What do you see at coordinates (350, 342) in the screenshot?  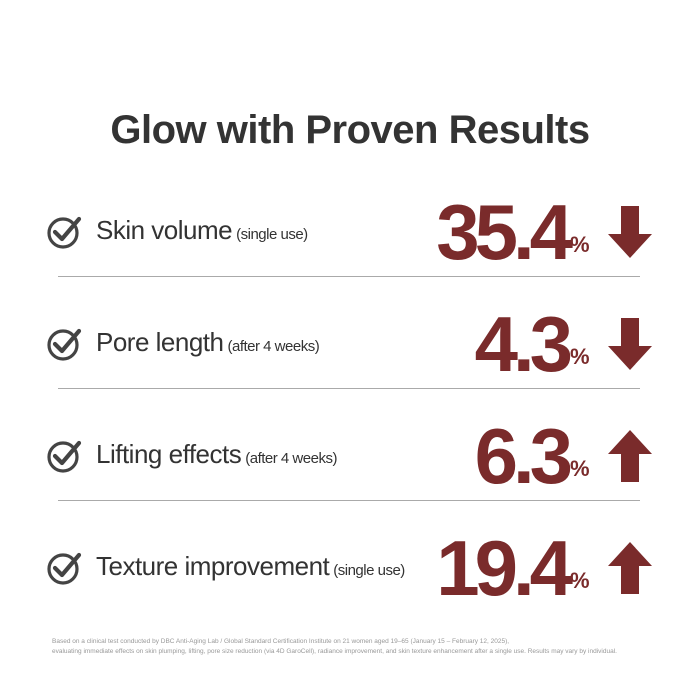 I see `result-row: Pore length (after 4 weeks) 4.3%` at bounding box center [350, 342].